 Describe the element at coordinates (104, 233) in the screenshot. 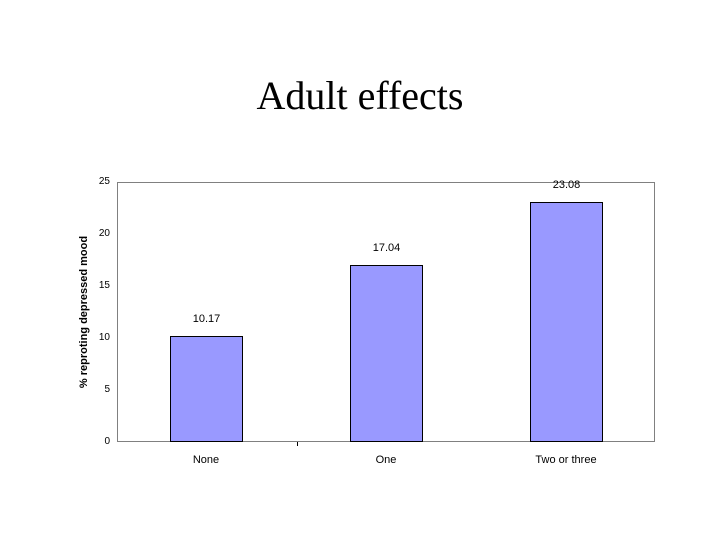

I see `y-tick-label: 20` at that location.